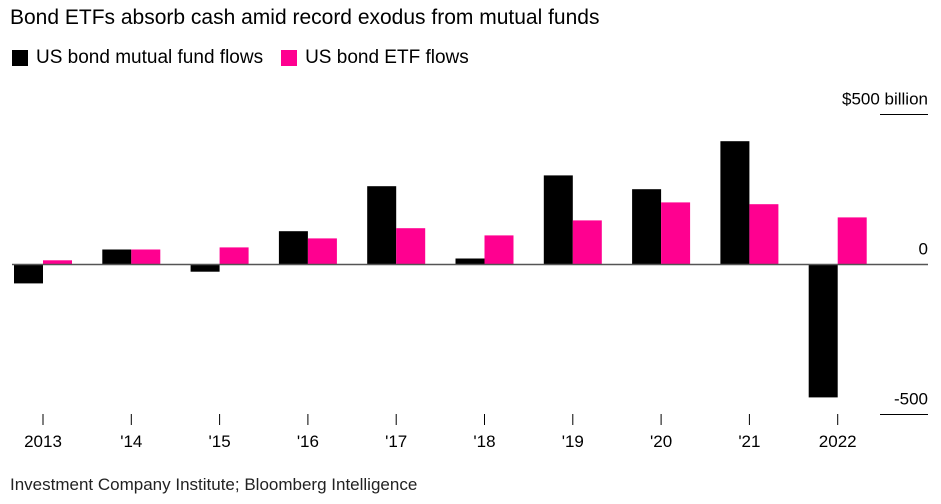 The height and width of the screenshot is (504, 941). Describe the element at coordinates (484, 441) in the screenshot. I see `x-tick-label: '18` at that location.